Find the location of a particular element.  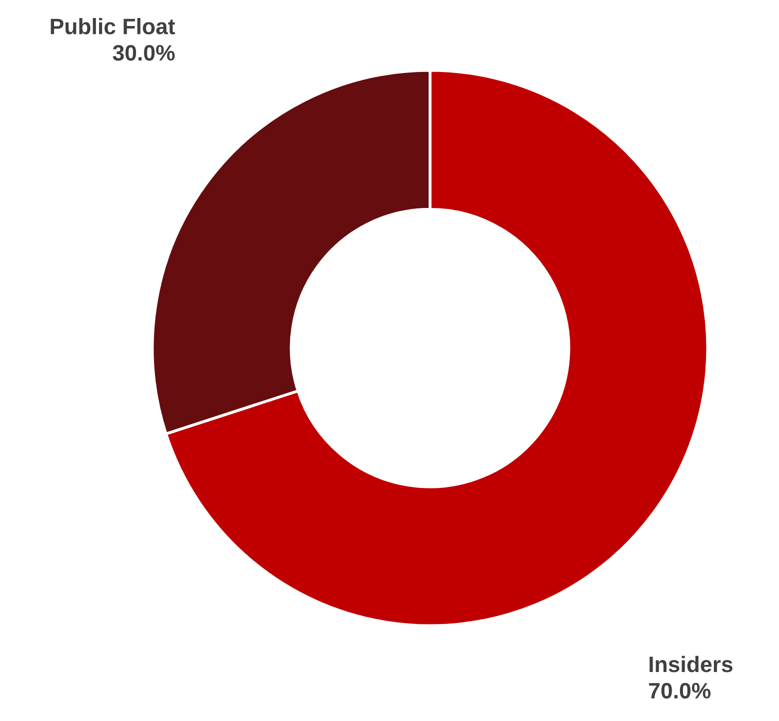

slice-label: Public Float is located at coordinates (113, 26).